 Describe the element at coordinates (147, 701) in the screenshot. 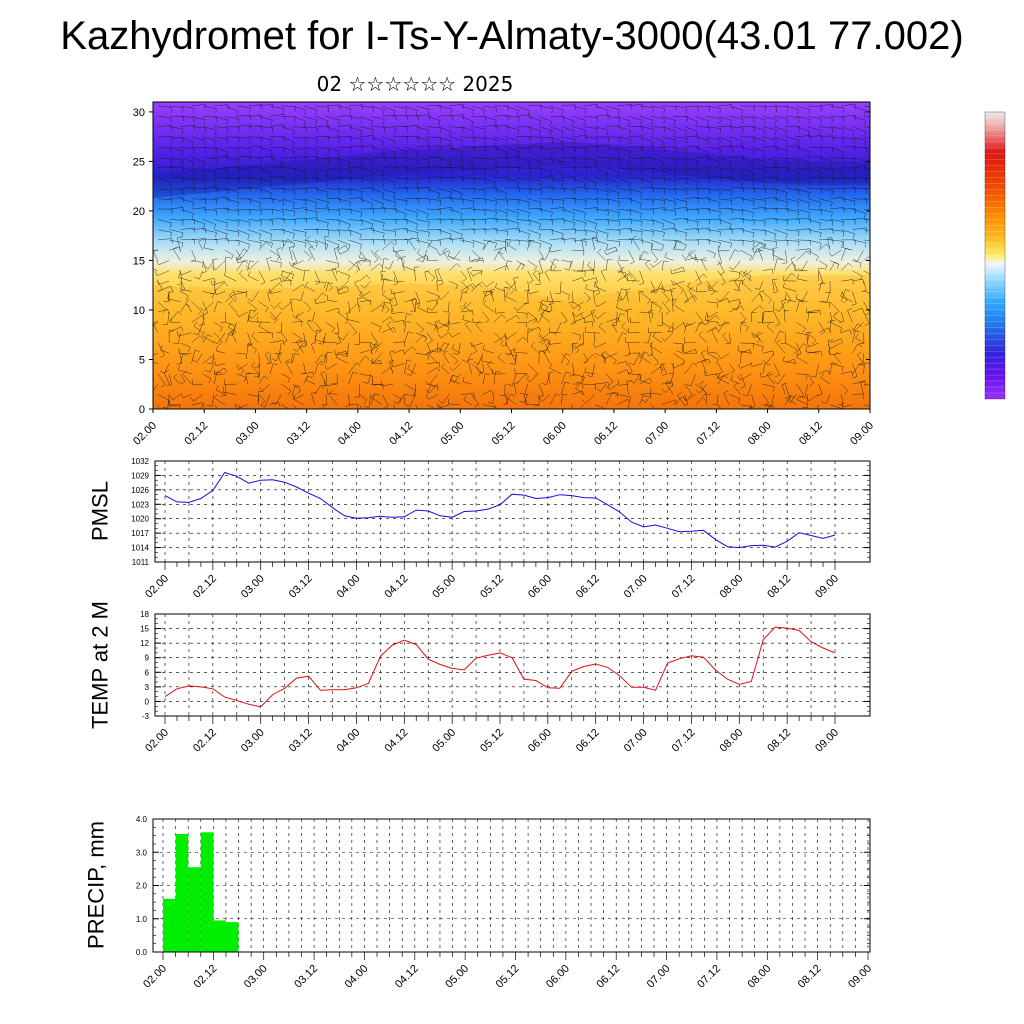

I see `y-tick-label: 0` at that location.